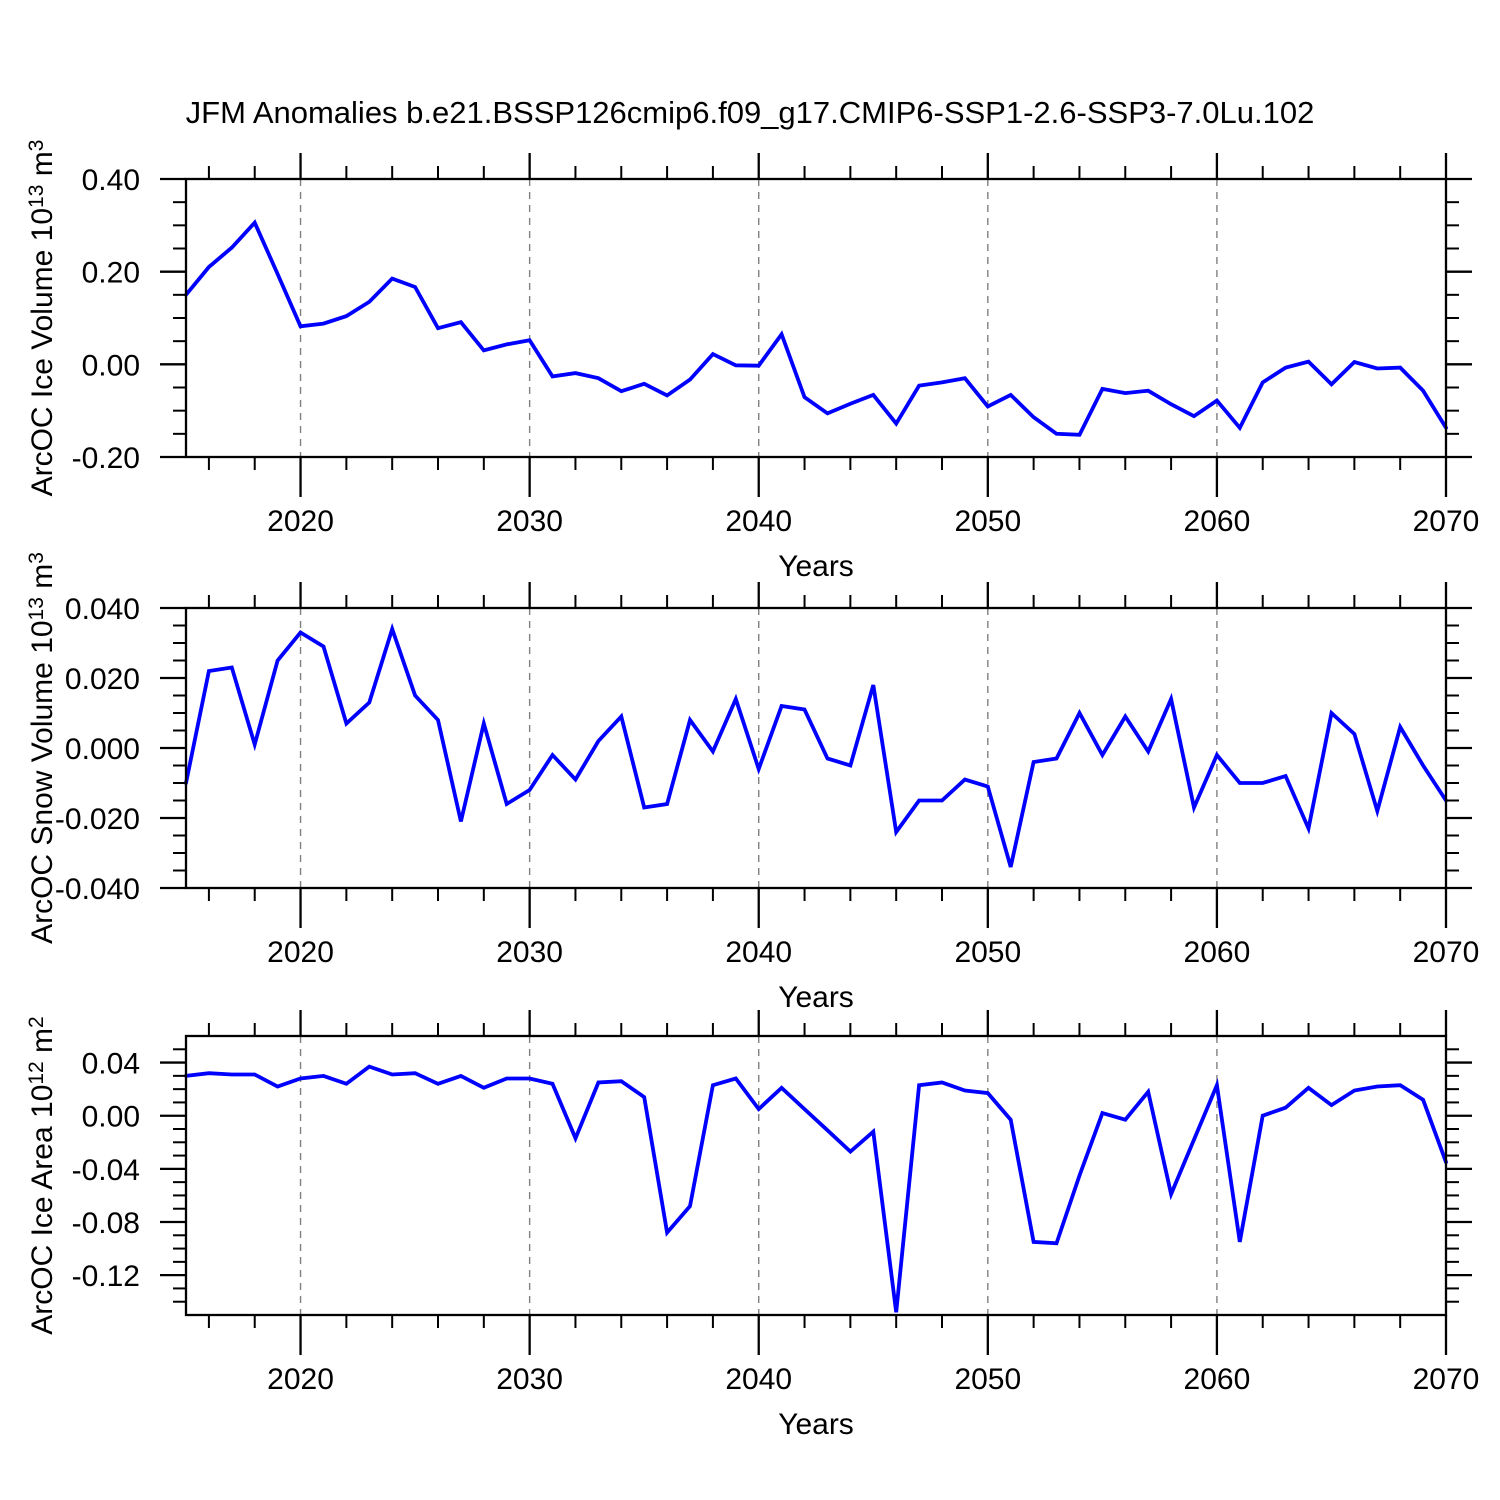 The image size is (1500, 1500). Describe the element at coordinates (102, 749) in the screenshot. I see `y-tick-label: 0.000` at that location.